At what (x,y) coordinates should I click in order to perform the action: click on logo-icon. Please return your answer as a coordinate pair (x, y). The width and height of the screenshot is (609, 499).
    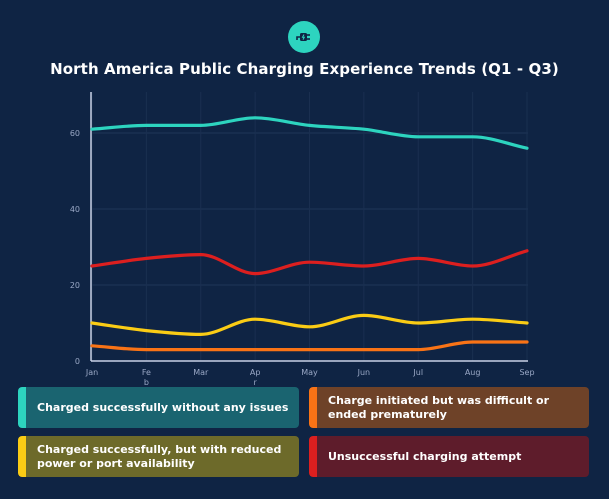
    Looking at the image, I should click on (304, 37).